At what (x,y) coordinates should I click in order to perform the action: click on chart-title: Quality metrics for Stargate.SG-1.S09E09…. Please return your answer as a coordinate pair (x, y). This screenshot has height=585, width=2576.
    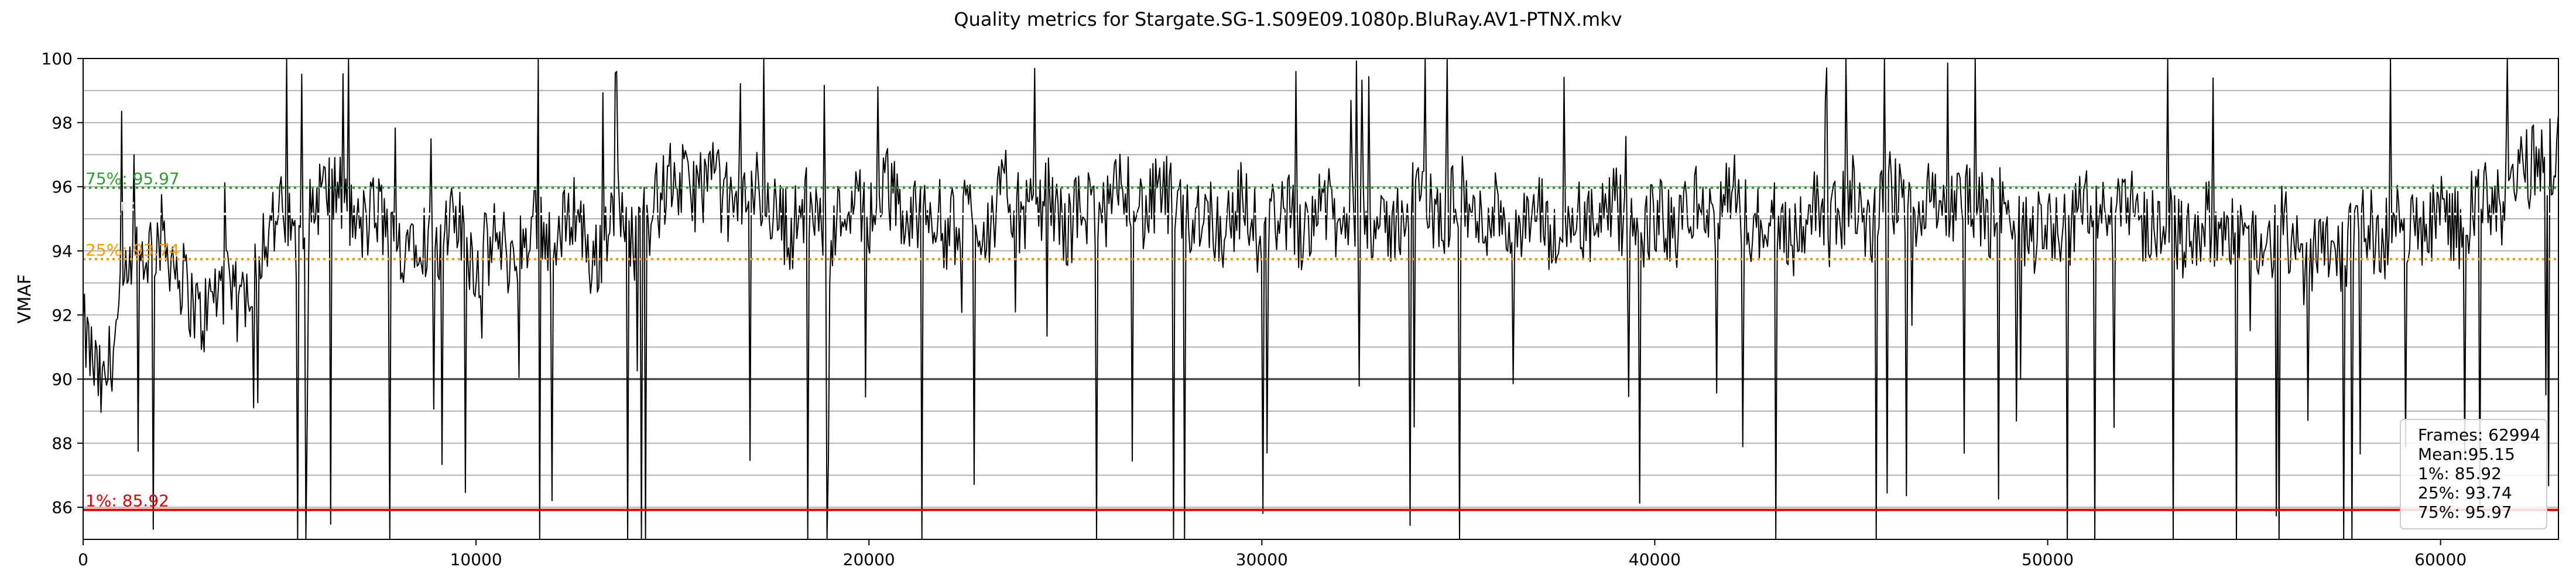
    Looking at the image, I should click on (1288, 19).